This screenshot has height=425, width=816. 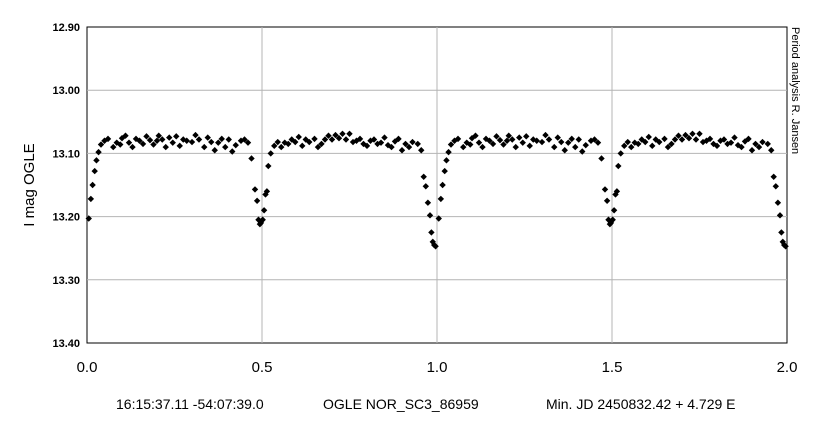 I want to click on y-axis-label: I mag OGLE, so click(x=29, y=184).